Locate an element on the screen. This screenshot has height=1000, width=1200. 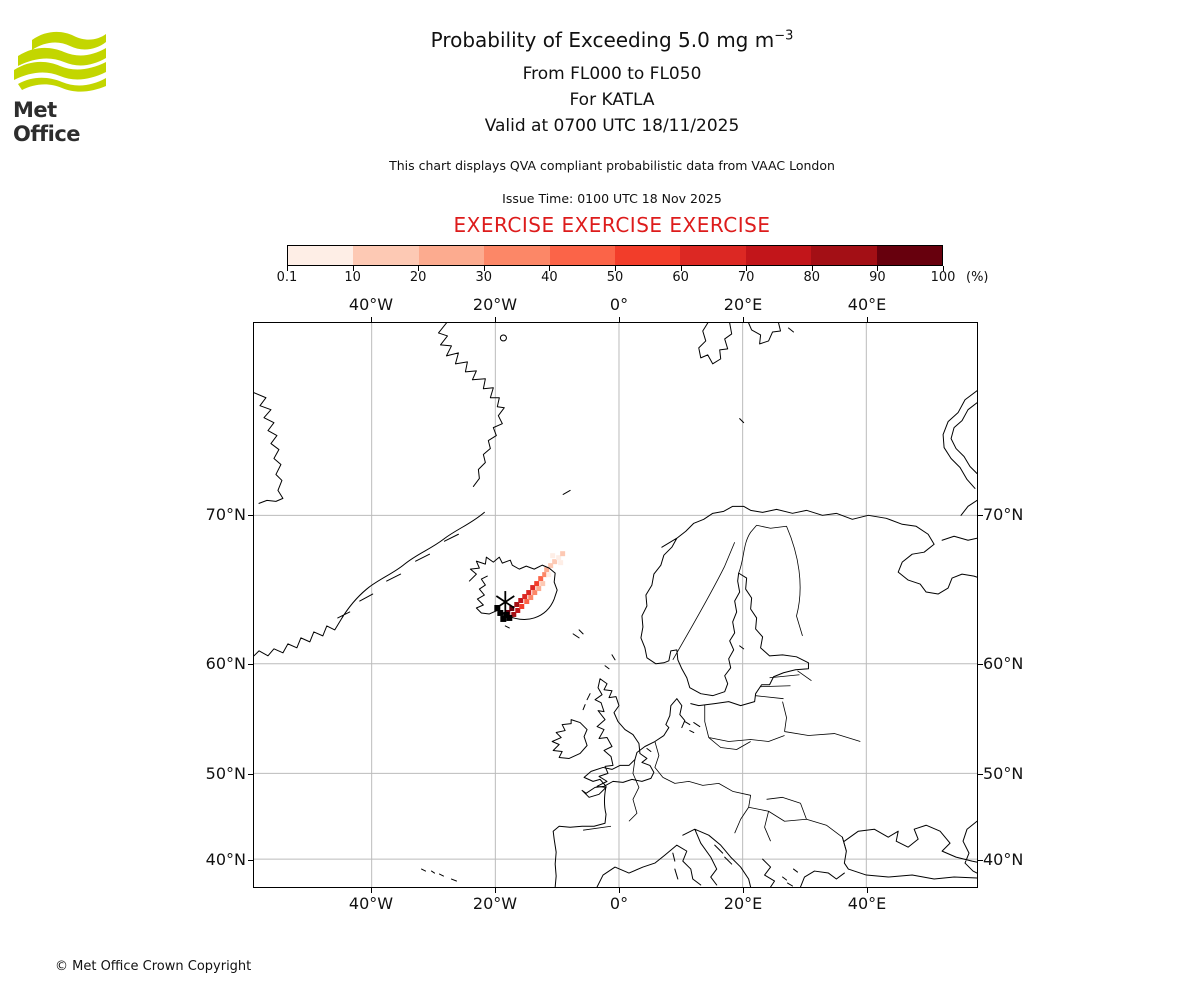
colorbar-tick-label: 70 is located at coordinates (746, 277).